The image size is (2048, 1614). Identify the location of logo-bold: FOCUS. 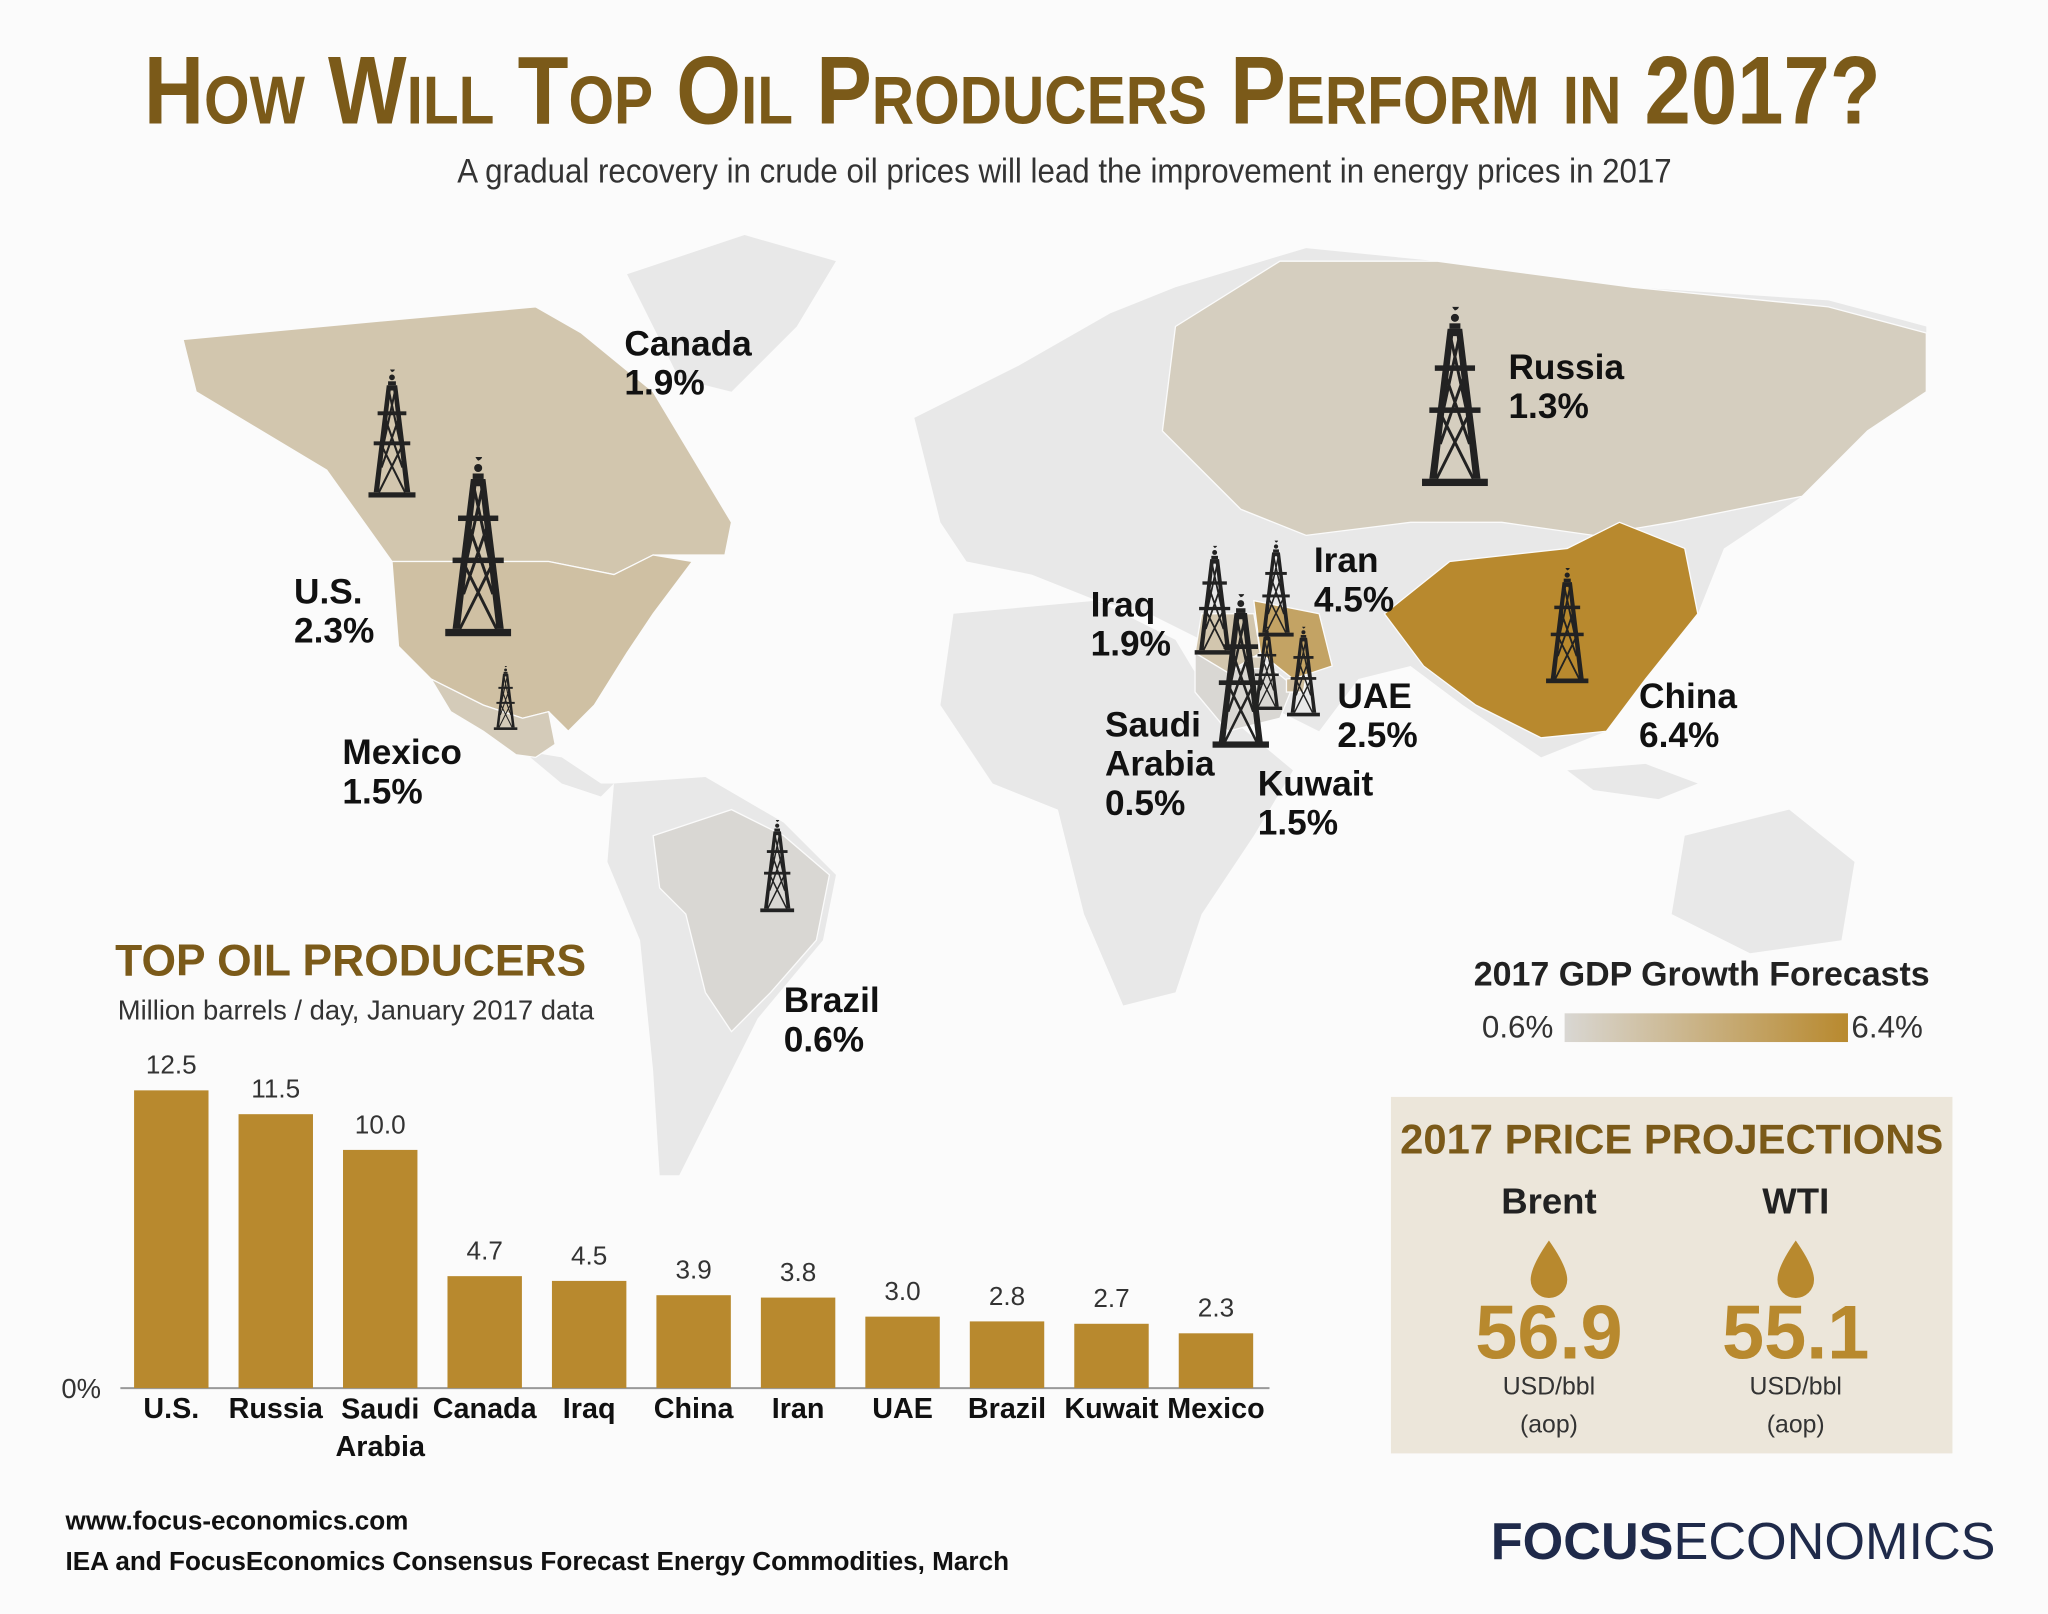
(1582, 1542).